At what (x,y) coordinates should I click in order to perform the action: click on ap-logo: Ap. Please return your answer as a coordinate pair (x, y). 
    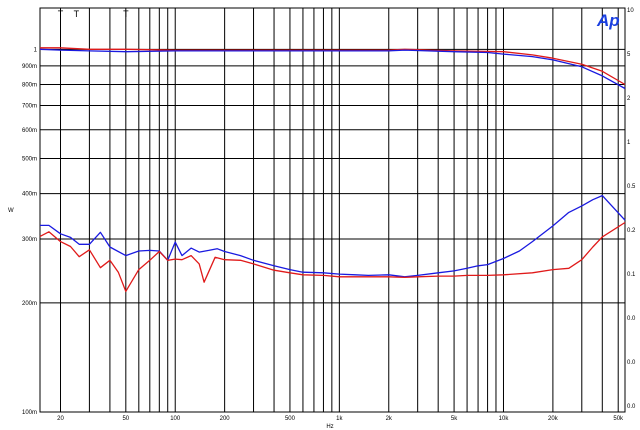
    Looking at the image, I should click on (608, 20).